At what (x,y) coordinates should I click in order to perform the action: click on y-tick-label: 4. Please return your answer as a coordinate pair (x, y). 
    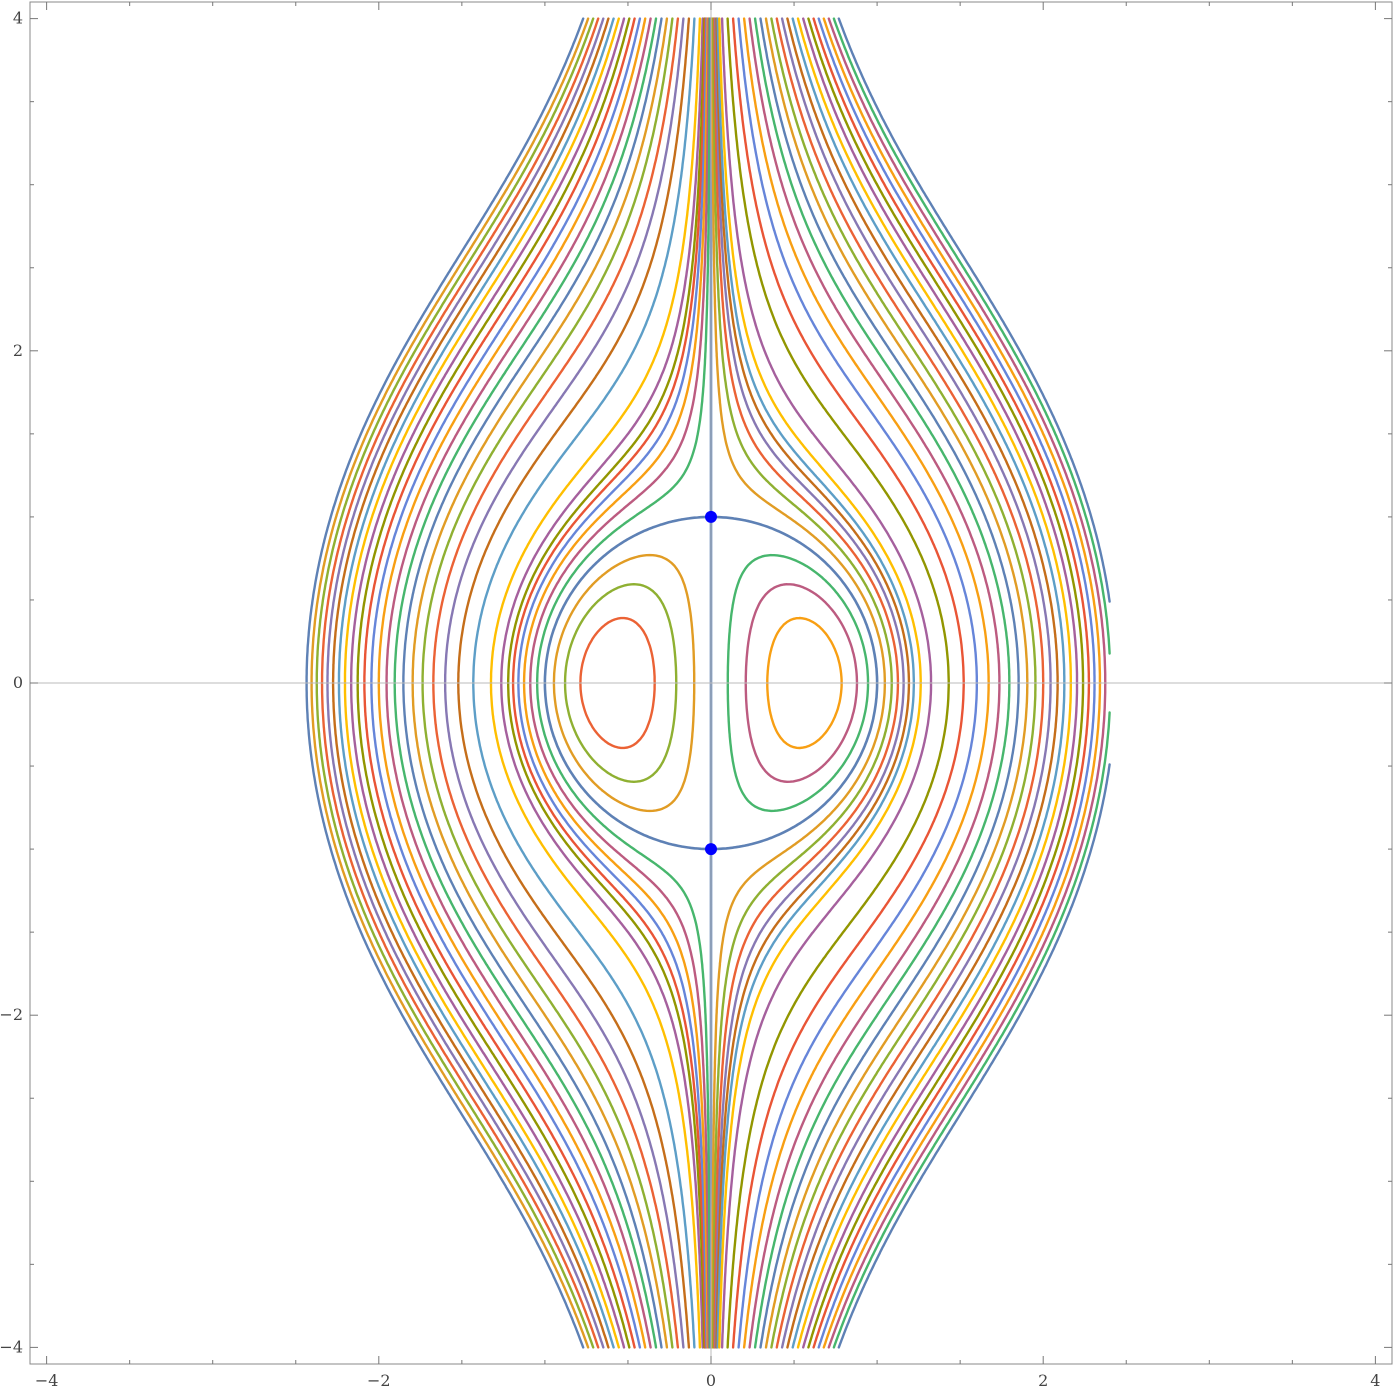
    Looking at the image, I should click on (18, 18).